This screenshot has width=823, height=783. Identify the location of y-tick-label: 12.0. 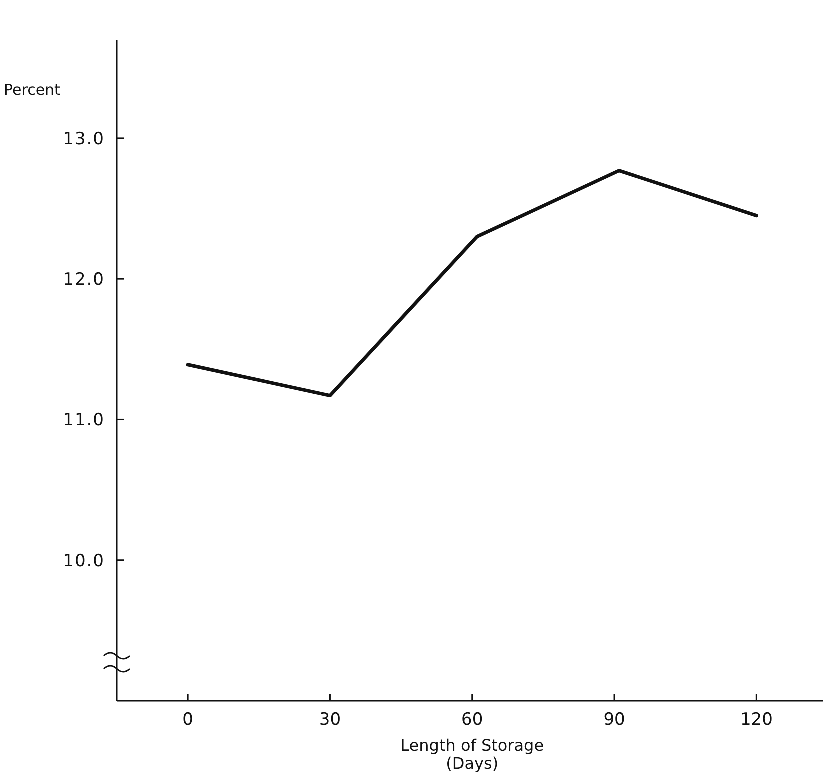
(84, 280).